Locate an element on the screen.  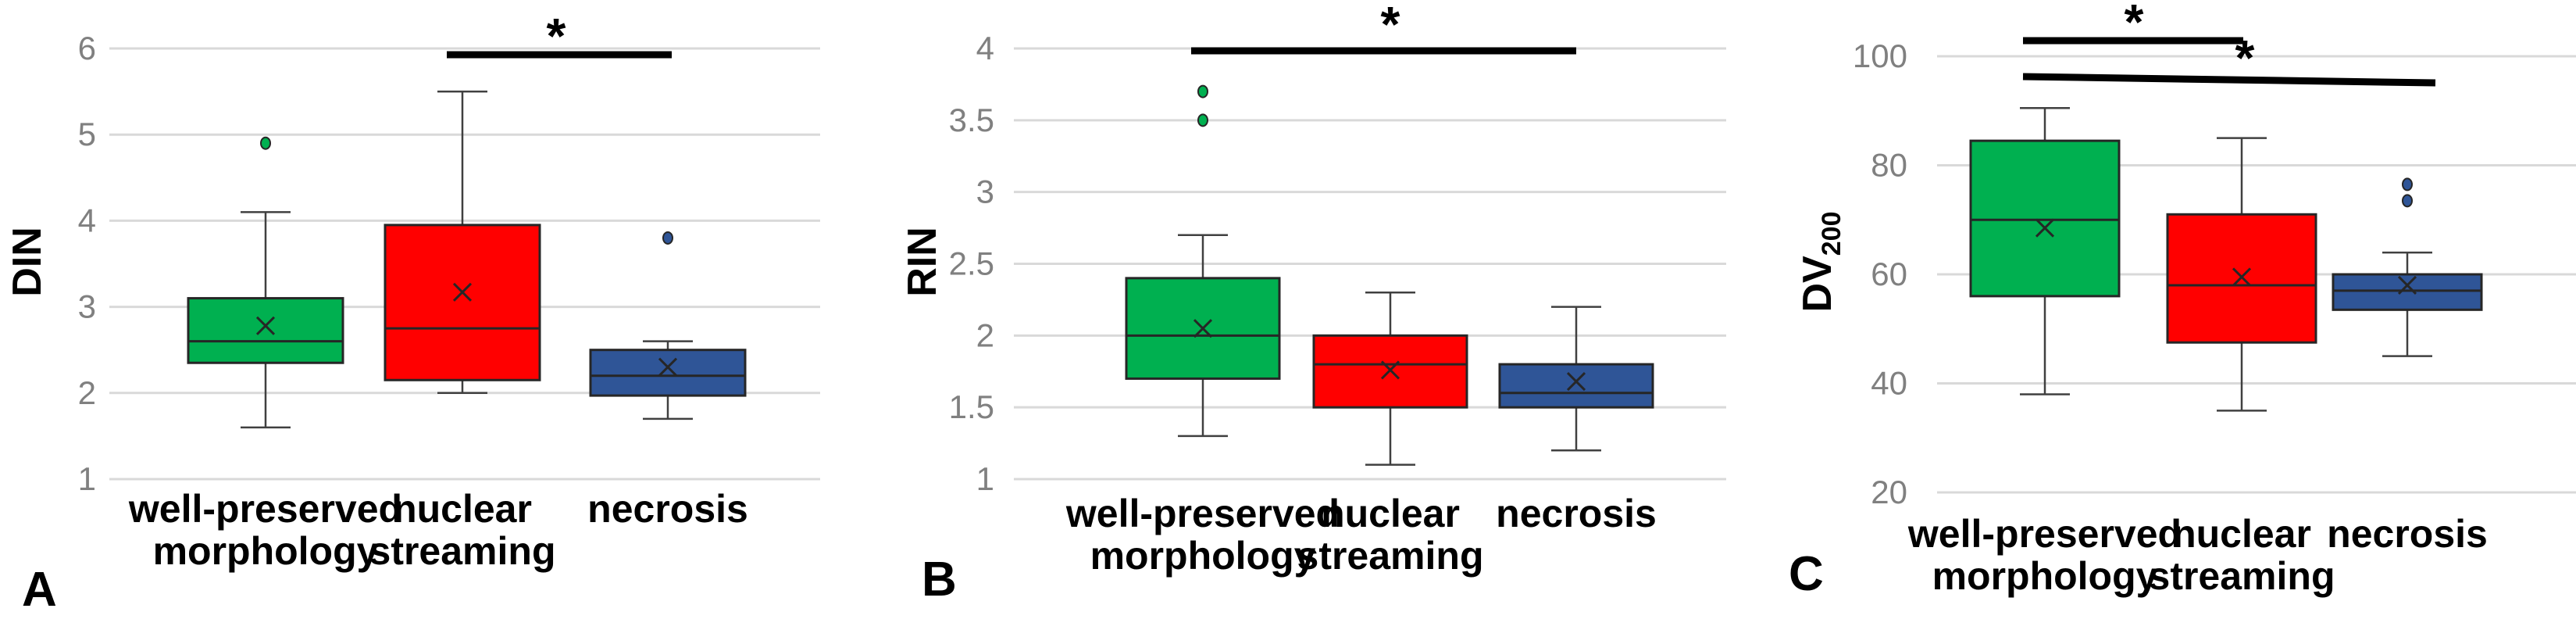
y-tick-label: 40 is located at coordinates (1889, 384).